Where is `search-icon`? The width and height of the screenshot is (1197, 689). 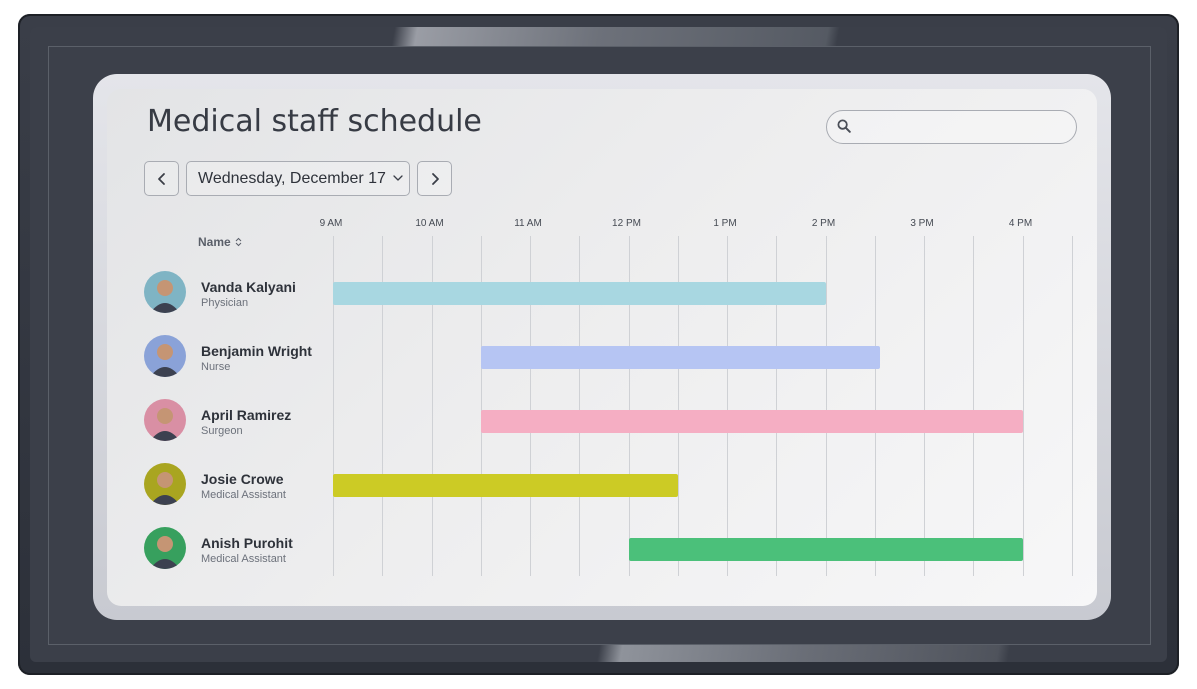 search-icon is located at coordinates (844, 126).